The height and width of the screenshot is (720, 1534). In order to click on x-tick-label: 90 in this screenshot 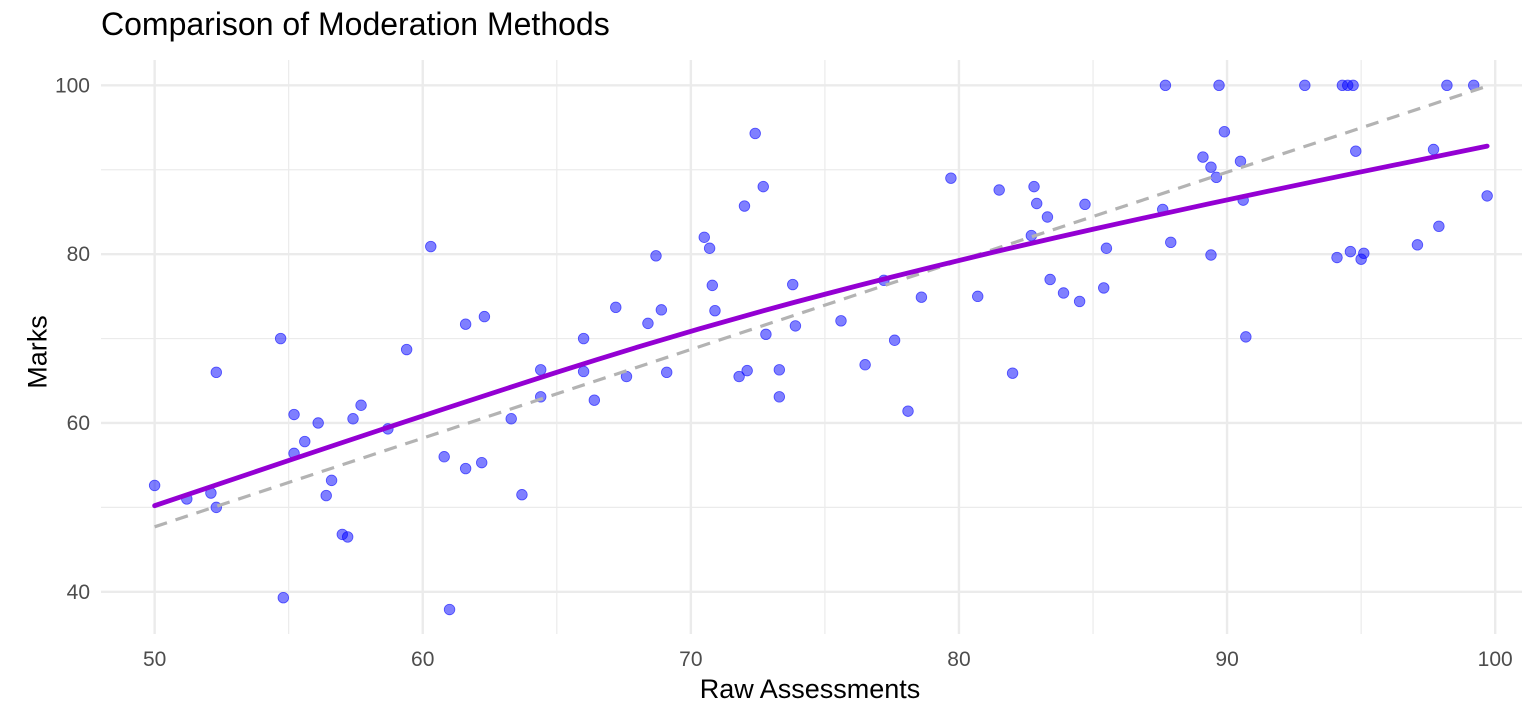, I will do `click(1226, 659)`.